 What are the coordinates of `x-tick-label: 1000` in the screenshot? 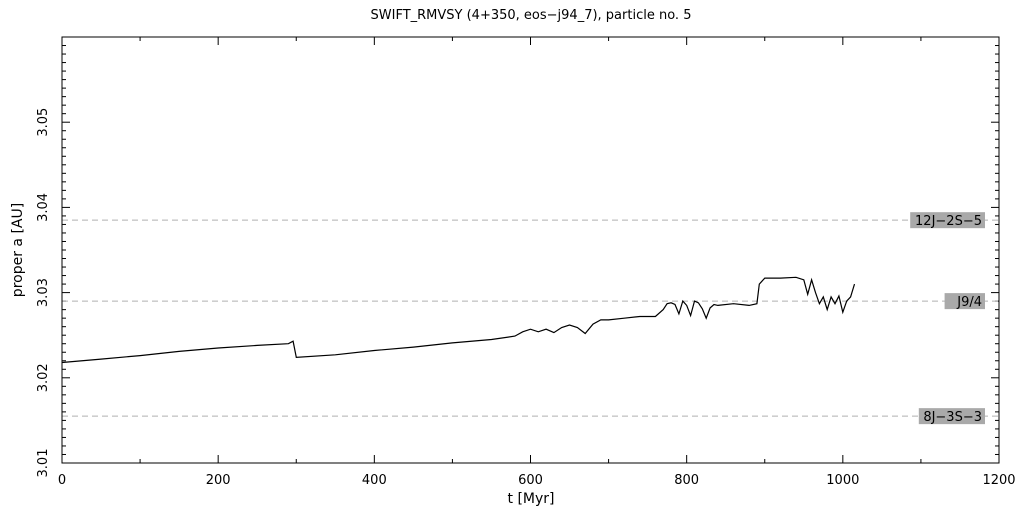 It's located at (842, 480).